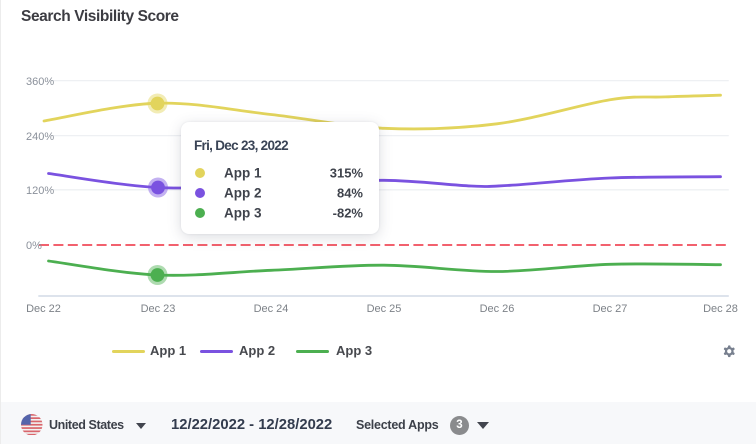 The height and width of the screenshot is (444, 756). Describe the element at coordinates (40, 137) in the screenshot. I see `svg-text: 240%` at that location.